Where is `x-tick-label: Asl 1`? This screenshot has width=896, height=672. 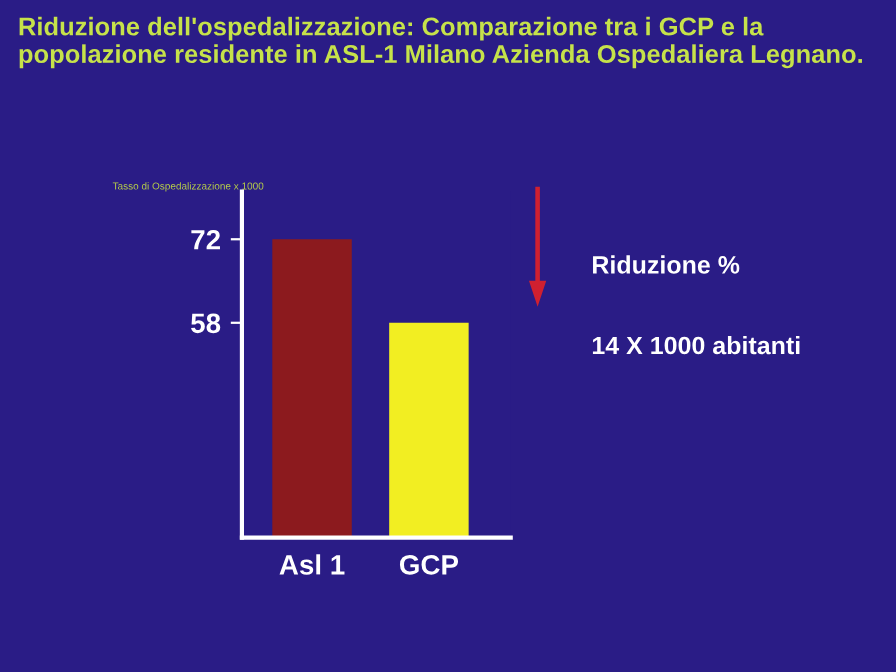 x-tick-label: Asl 1 is located at coordinates (312, 564).